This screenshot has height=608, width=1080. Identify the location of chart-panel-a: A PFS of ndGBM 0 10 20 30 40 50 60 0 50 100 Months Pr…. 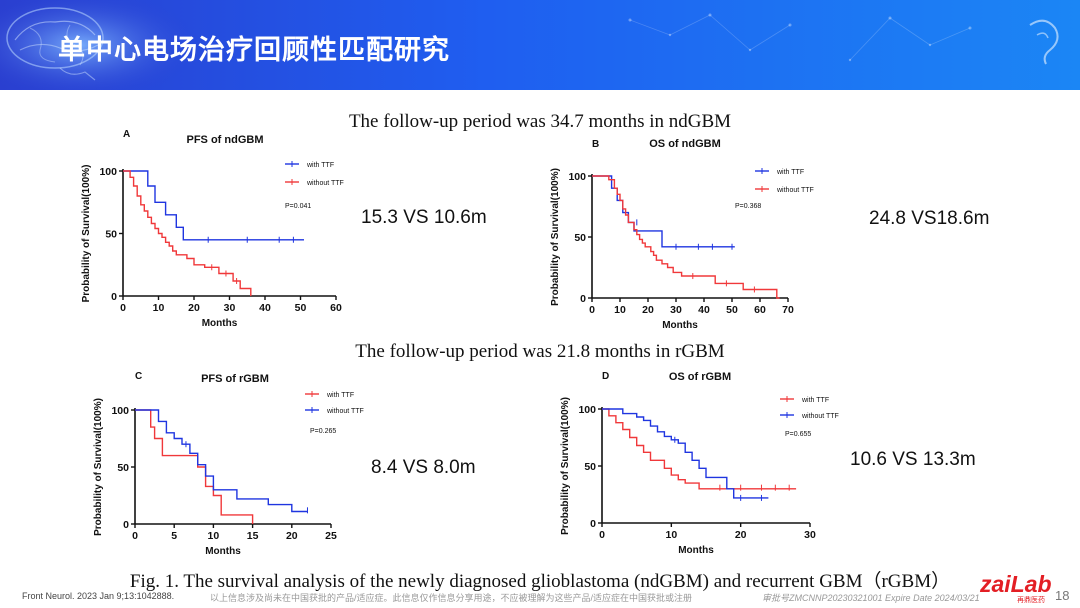
(212, 229).